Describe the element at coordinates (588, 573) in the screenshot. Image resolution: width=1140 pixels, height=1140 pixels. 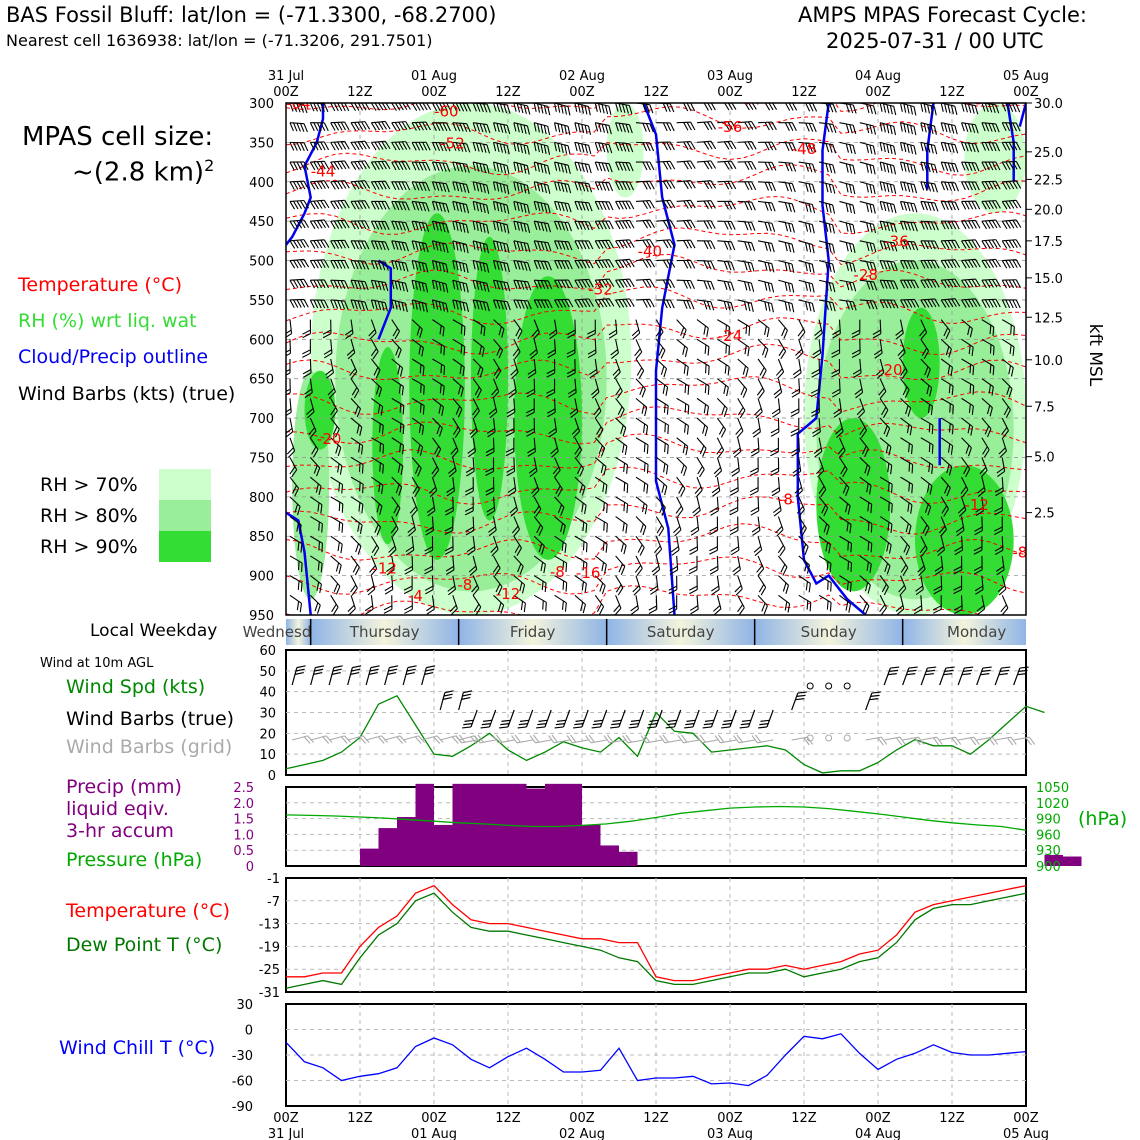
I see `temperature-contour-label: -16` at that location.